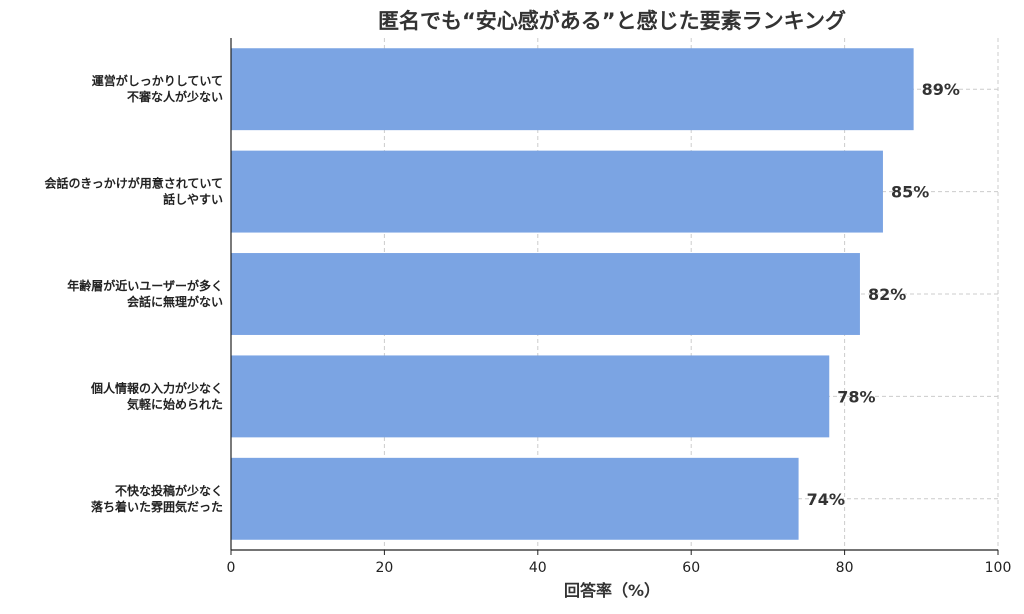  What do you see at coordinates (612, 21) in the screenshot?
I see `chart-title: 匿名でも“安心感がある”と感じた要素ランキング` at bounding box center [612, 21].